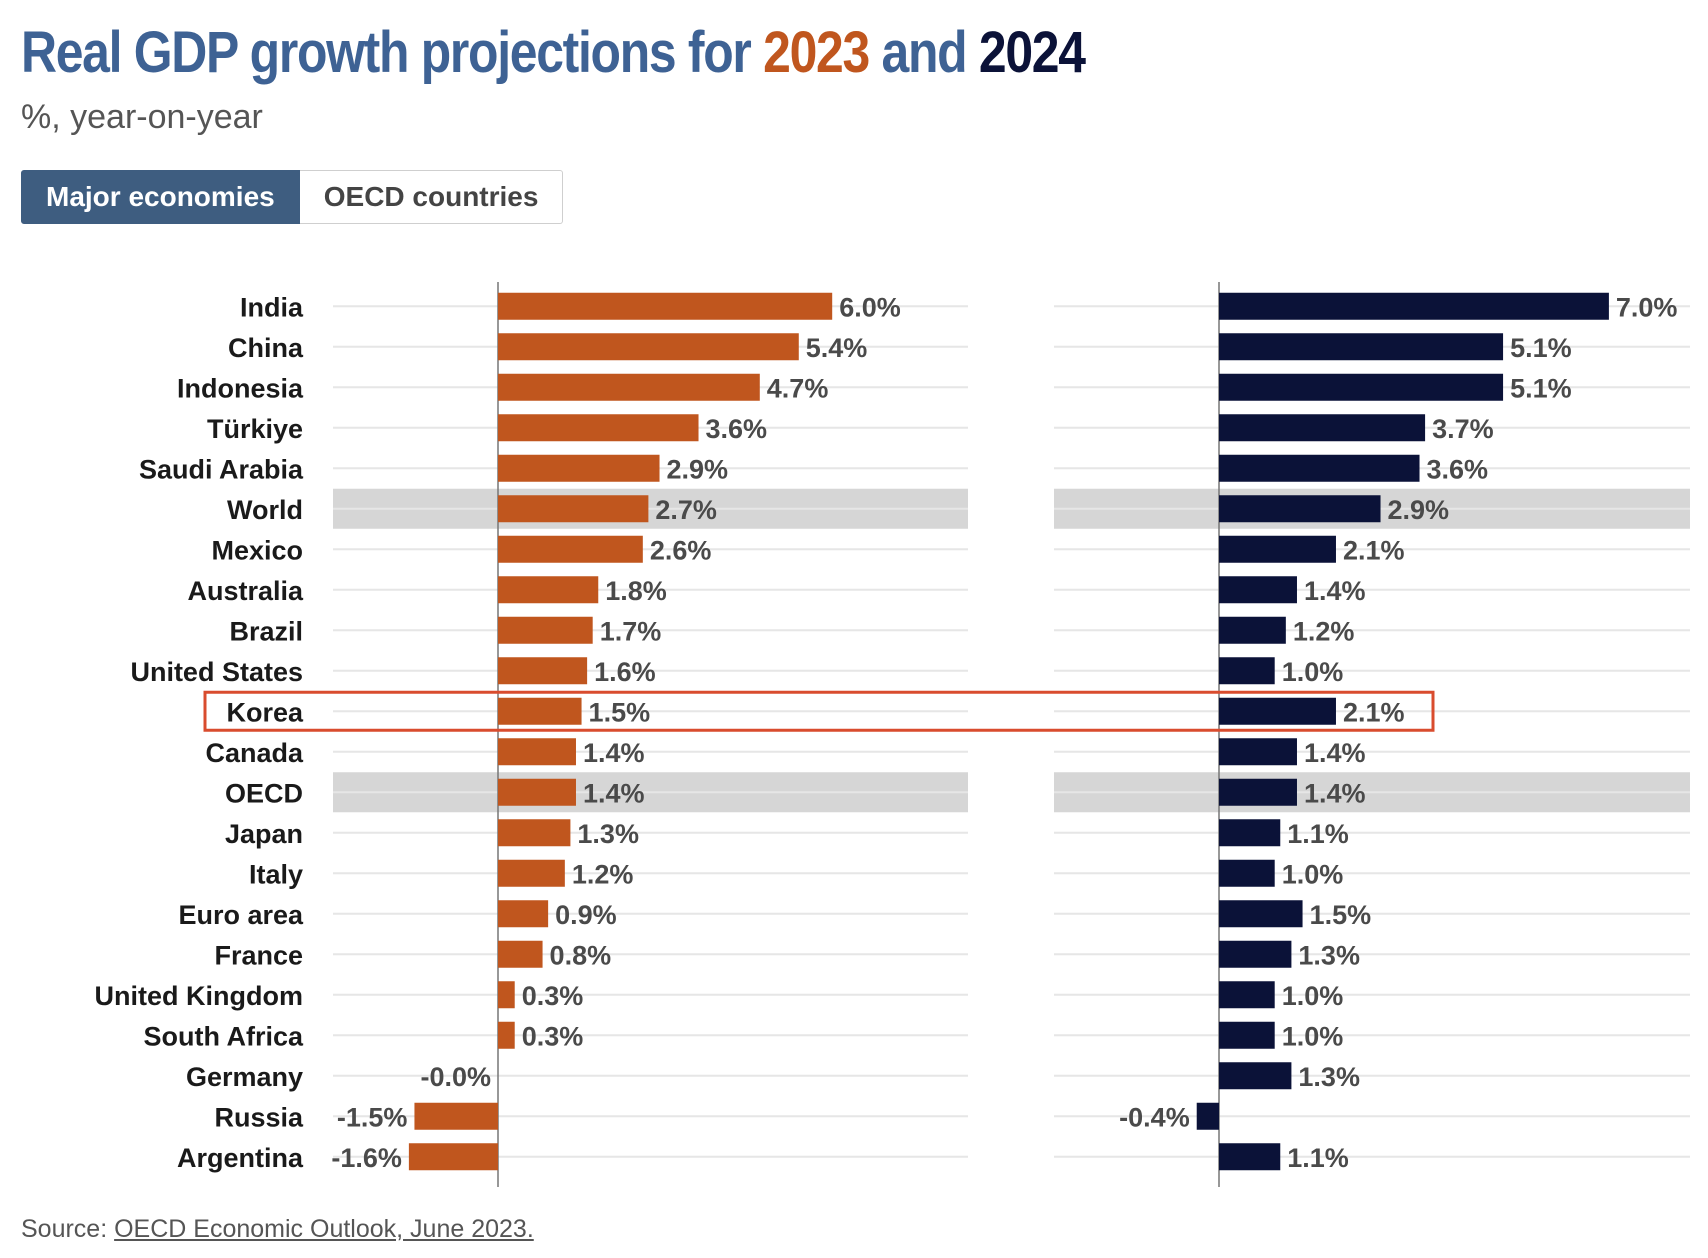  I want to click on value-label-2024-indonesia: 5.1%, so click(1541, 388).